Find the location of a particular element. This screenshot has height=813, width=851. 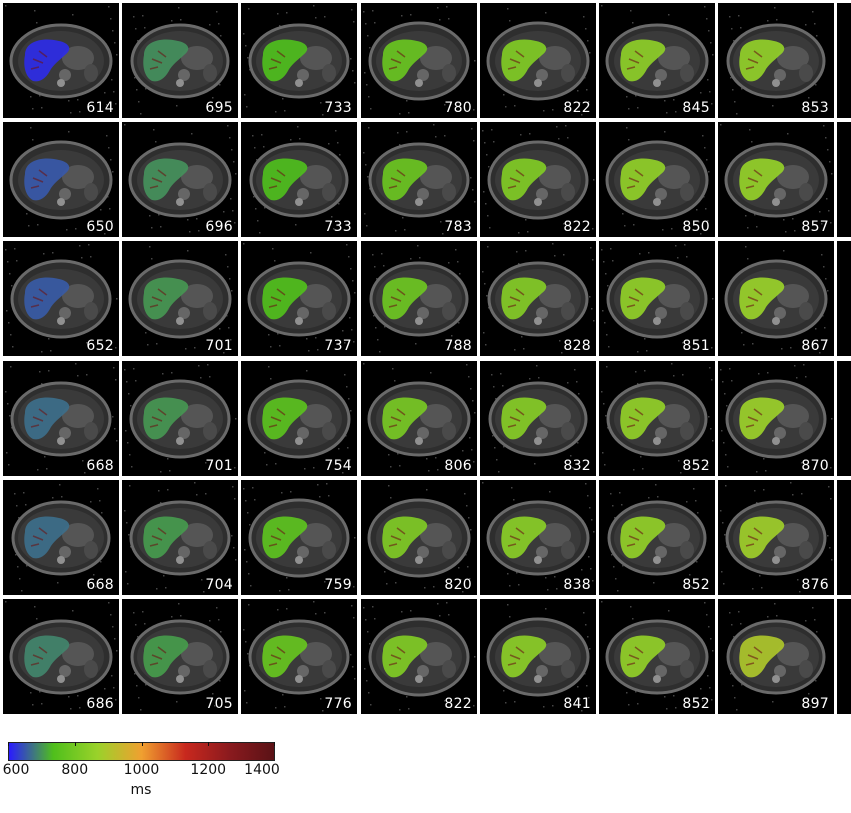

mri-tile: 705 is located at coordinates (180, 656).